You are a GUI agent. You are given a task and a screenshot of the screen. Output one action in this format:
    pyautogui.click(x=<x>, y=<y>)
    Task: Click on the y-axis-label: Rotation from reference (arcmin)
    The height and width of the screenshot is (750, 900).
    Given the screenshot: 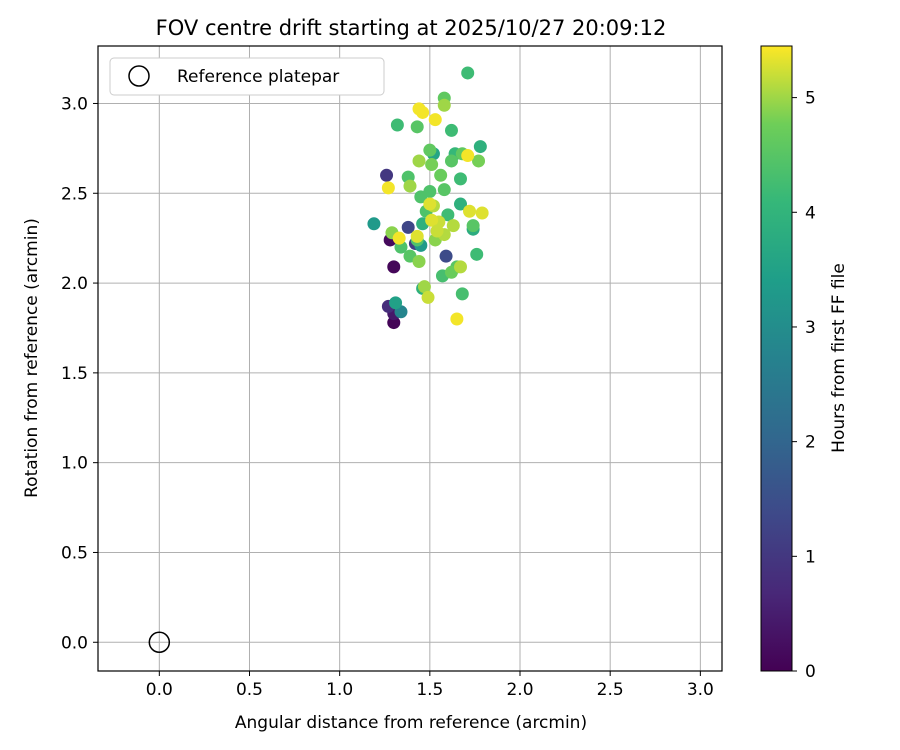 What is the action you would take?
    pyautogui.click(x=32, y=358)
    